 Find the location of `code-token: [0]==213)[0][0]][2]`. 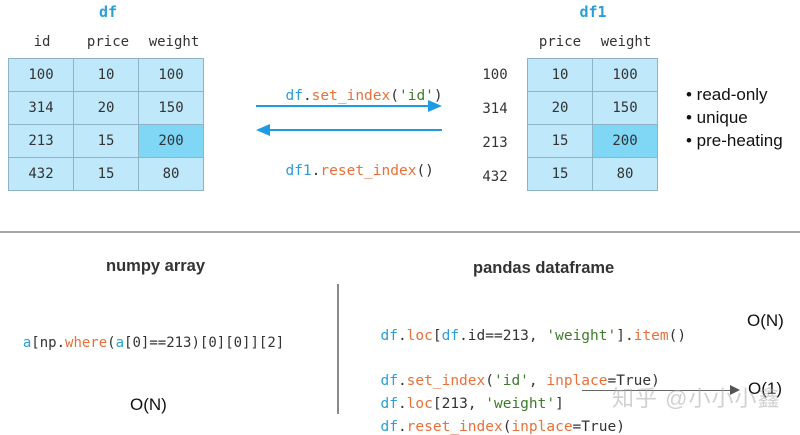

code-token: [0]==213)[0][0]][2] is located at coordinates (204, 343).